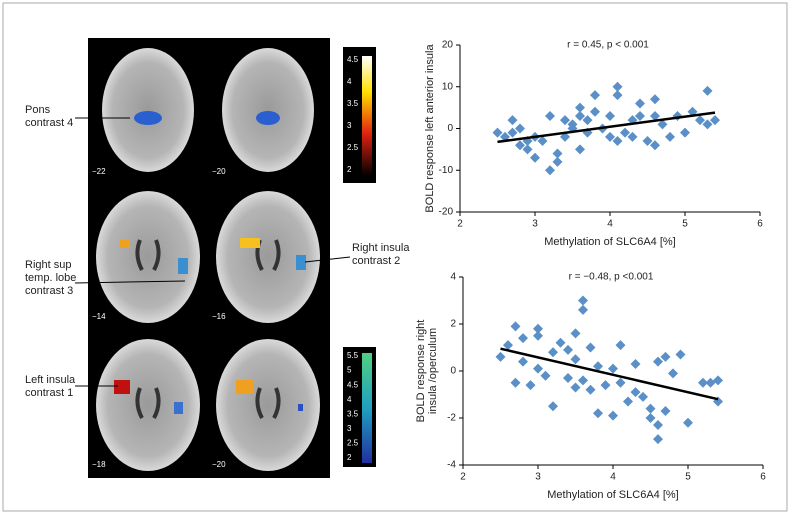 This screenshot has height=514, width=790. What do you see at coordinates (49, 123) in the screenshot?
I see `region-label: contrast 4` at bounding box center [49, 123].